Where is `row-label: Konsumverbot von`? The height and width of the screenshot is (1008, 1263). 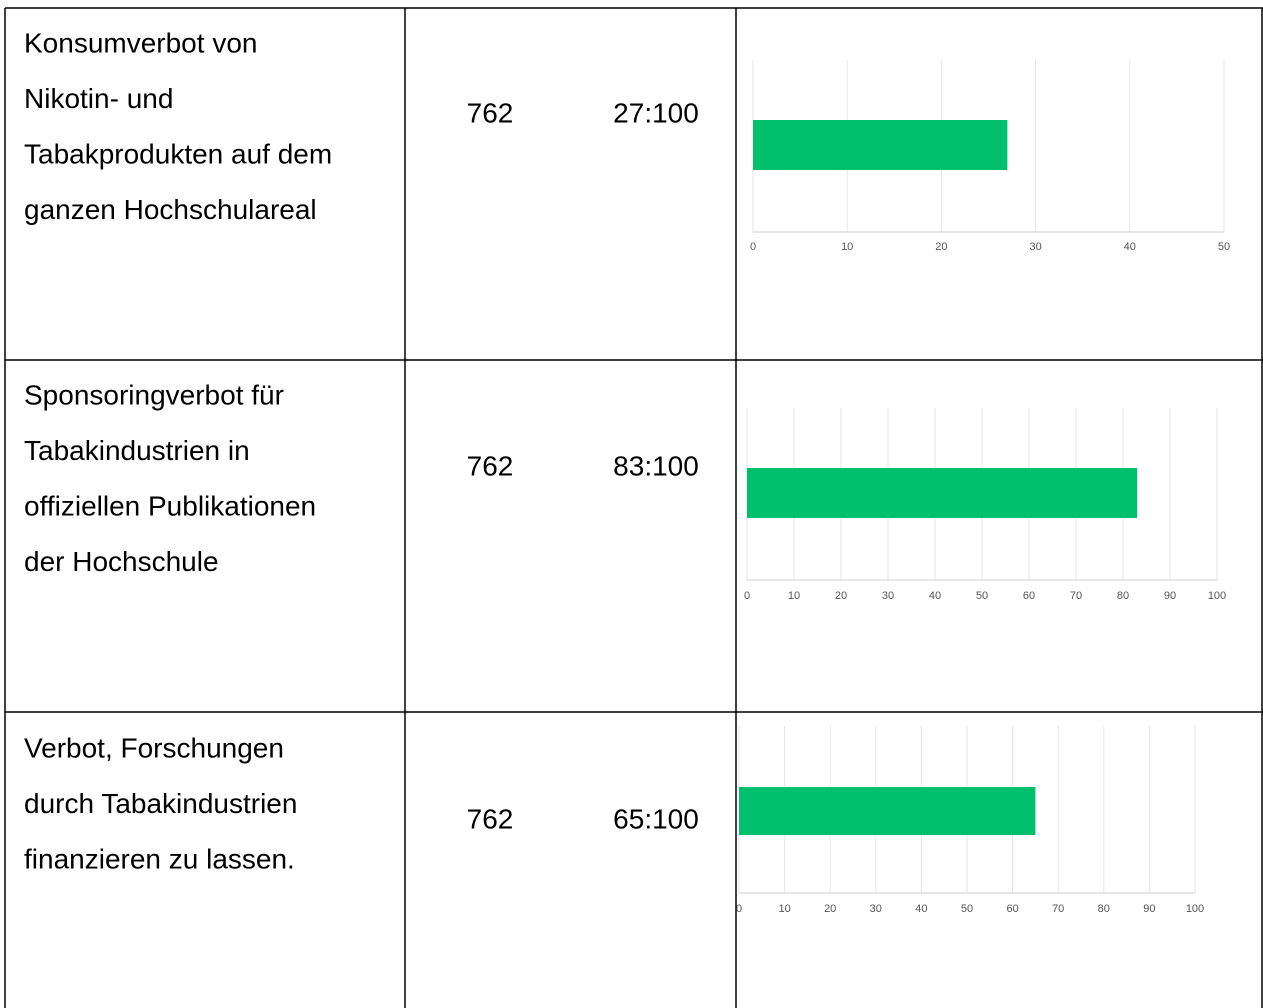
row-label: Konsumverbot von is located at coordinates (140, 42).